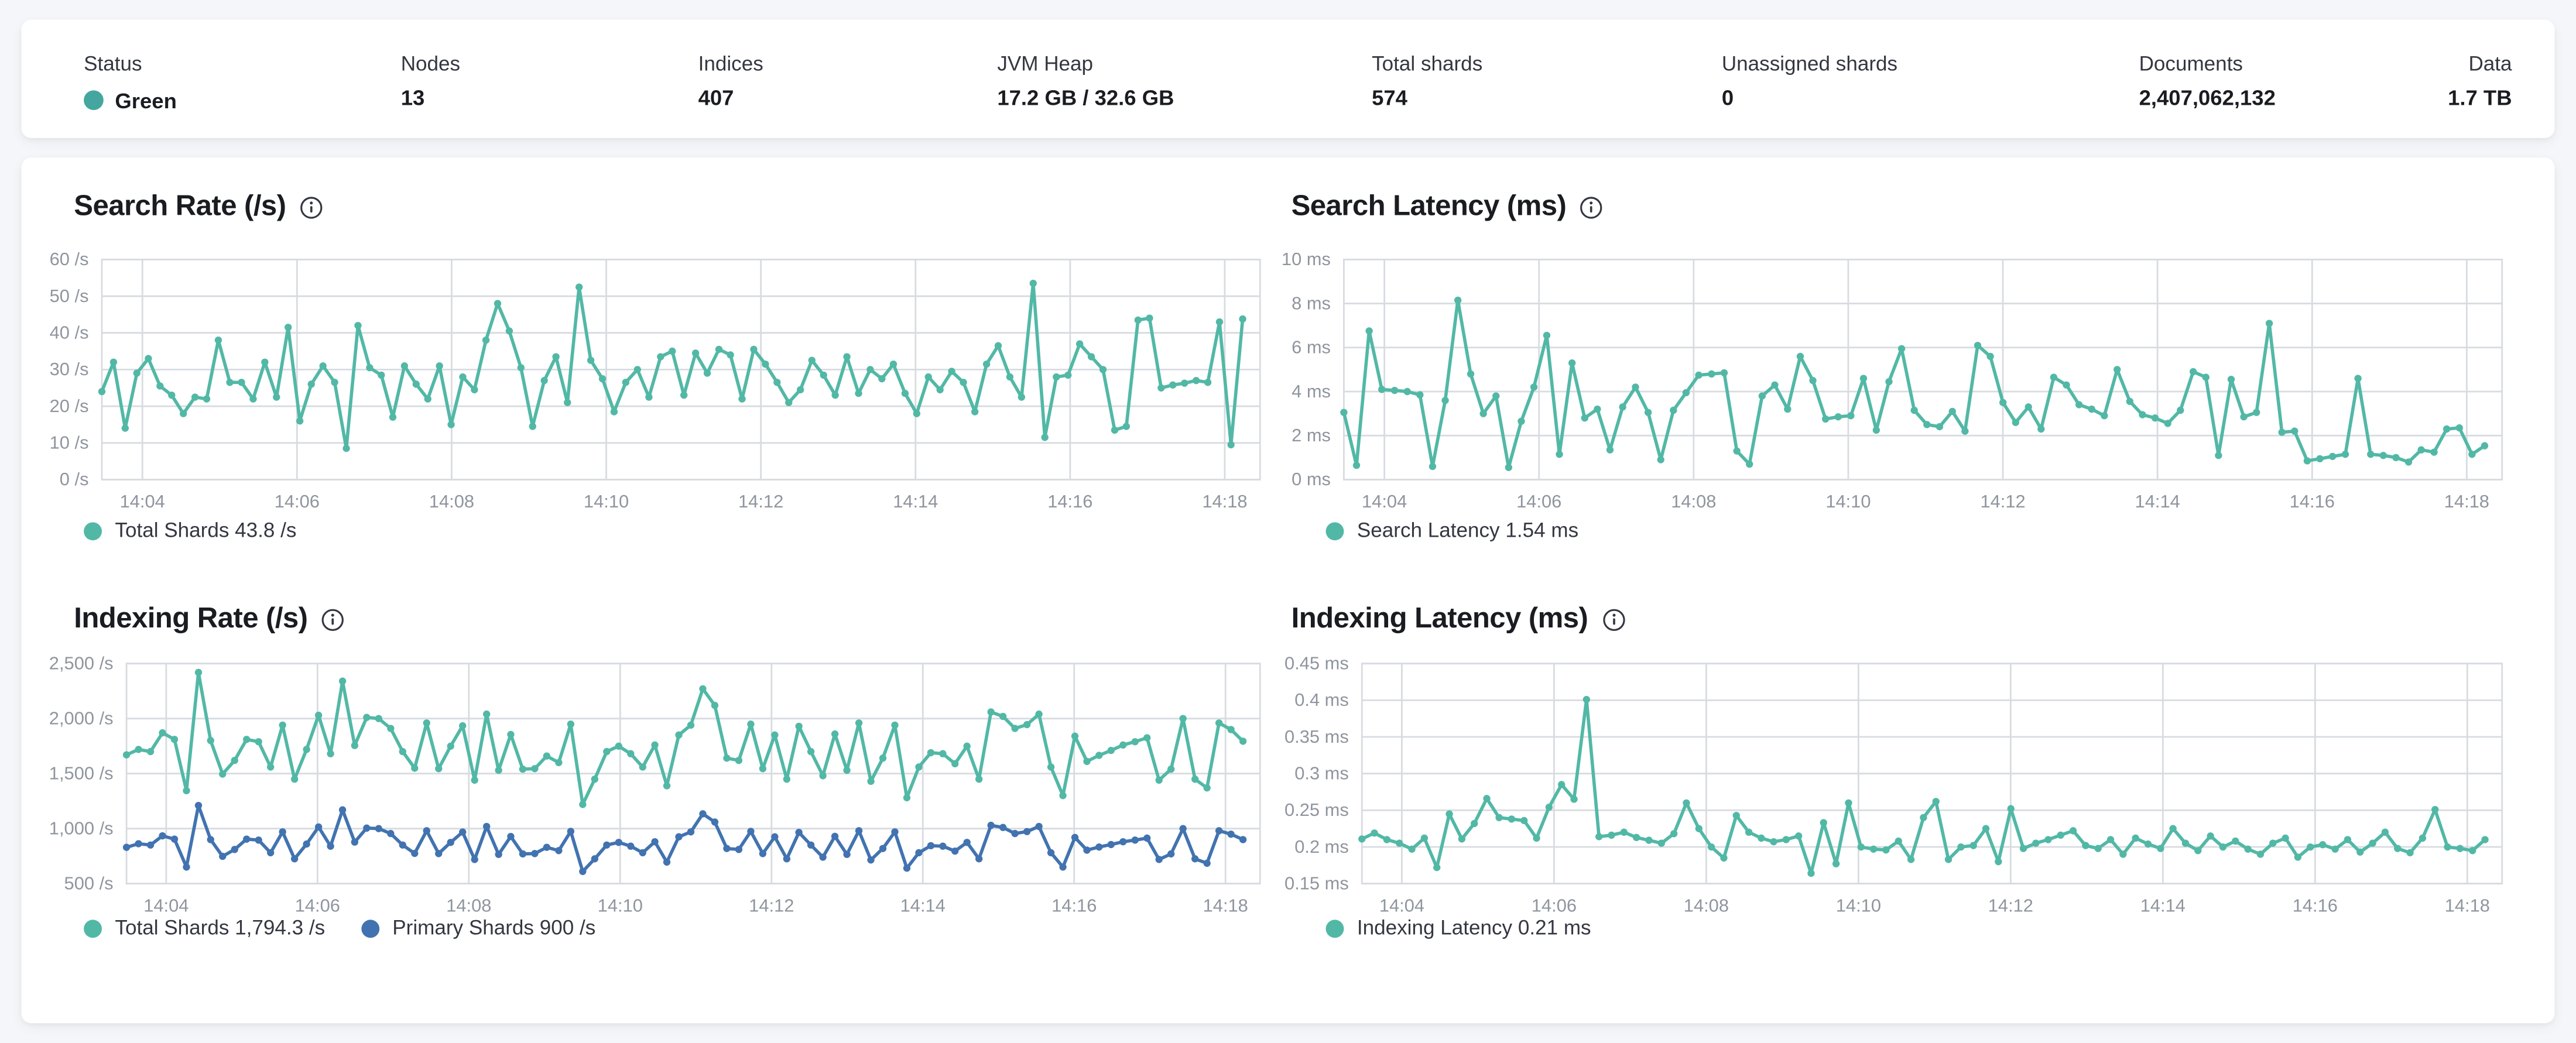  What do you see at coordinates (2163, 905) in the screenshot?
I see `x-axis-tick-label: 14:14` at bounding box center [2163, 905].